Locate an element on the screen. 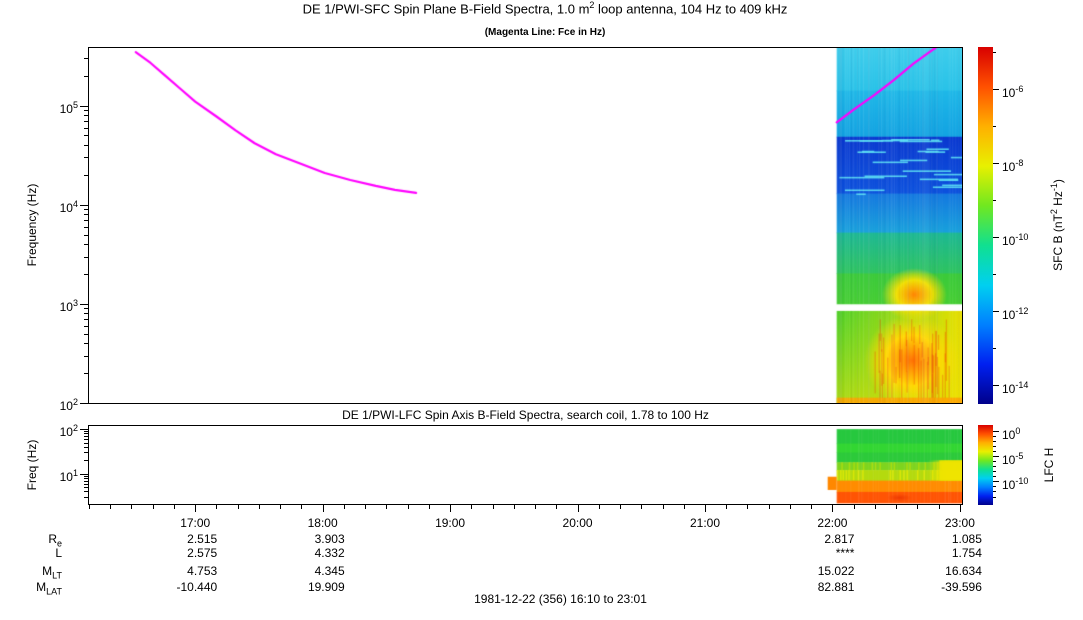 This screenshot has width=1083, height=620. subscript: LT is located at coordinates (57, 575).